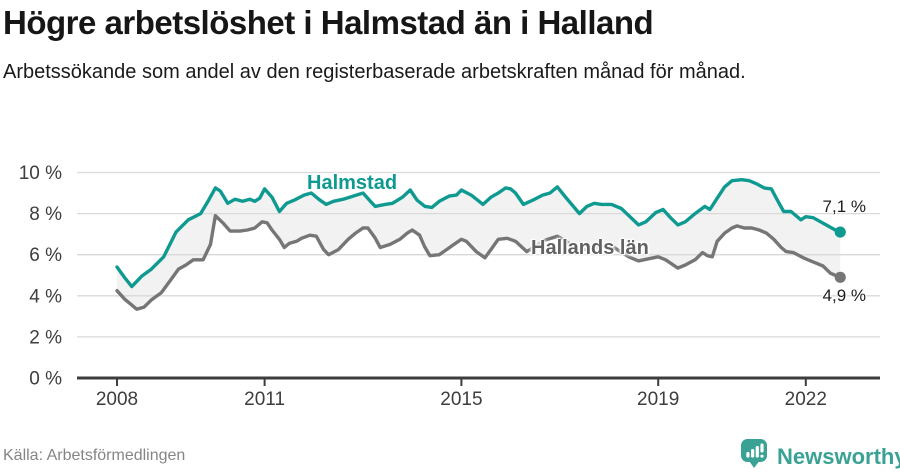  Describe the element at coordinates (45, 379) in the screenshot. I see `y-tick-label: 0 %` at that location.